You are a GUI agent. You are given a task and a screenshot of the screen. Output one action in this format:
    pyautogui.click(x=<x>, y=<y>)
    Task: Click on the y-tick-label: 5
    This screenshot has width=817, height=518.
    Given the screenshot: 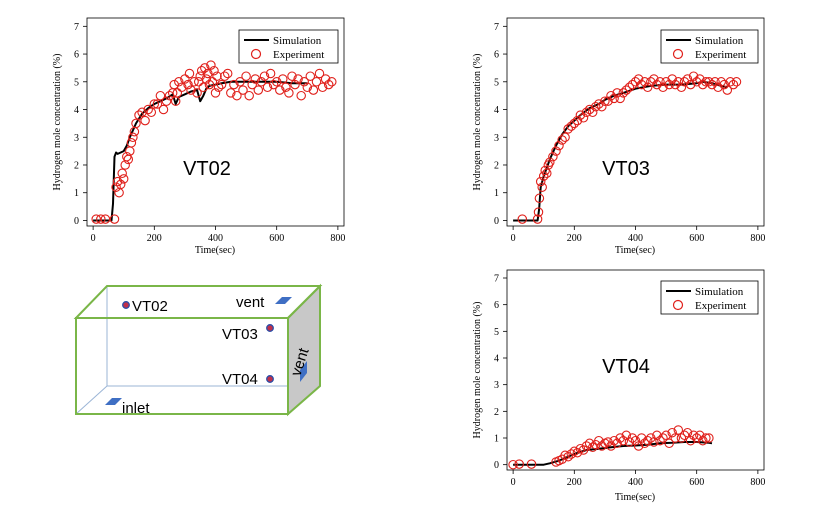 What is the action you would take?
    pyautogui.click(x=496, y=82)
    